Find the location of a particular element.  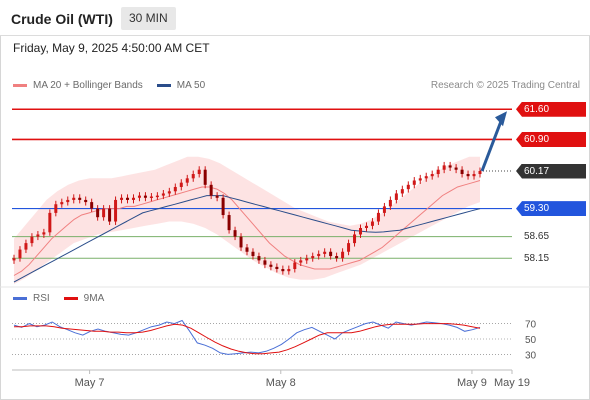

ma9-legend-swatch is located at coordinates (70, 298).